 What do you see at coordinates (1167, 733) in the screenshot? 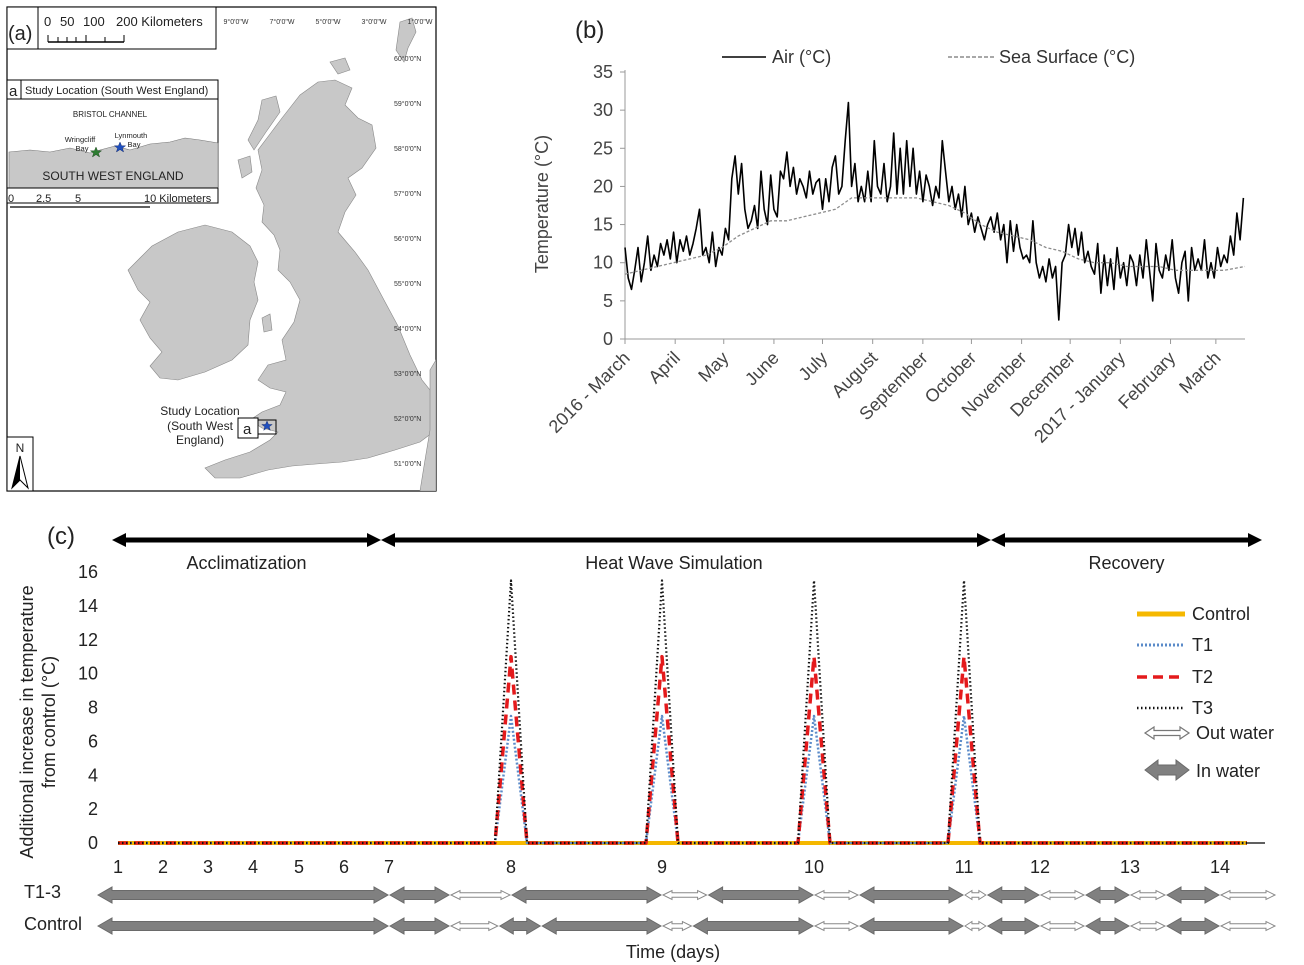
I see `legend-out-water-icon` at bounding box center [1167, 733].